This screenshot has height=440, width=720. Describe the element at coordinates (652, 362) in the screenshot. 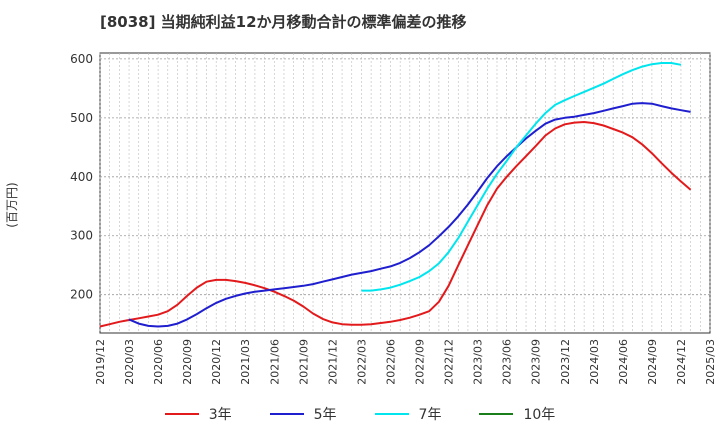

I see `x-tick-label: 2024/09` at that location.